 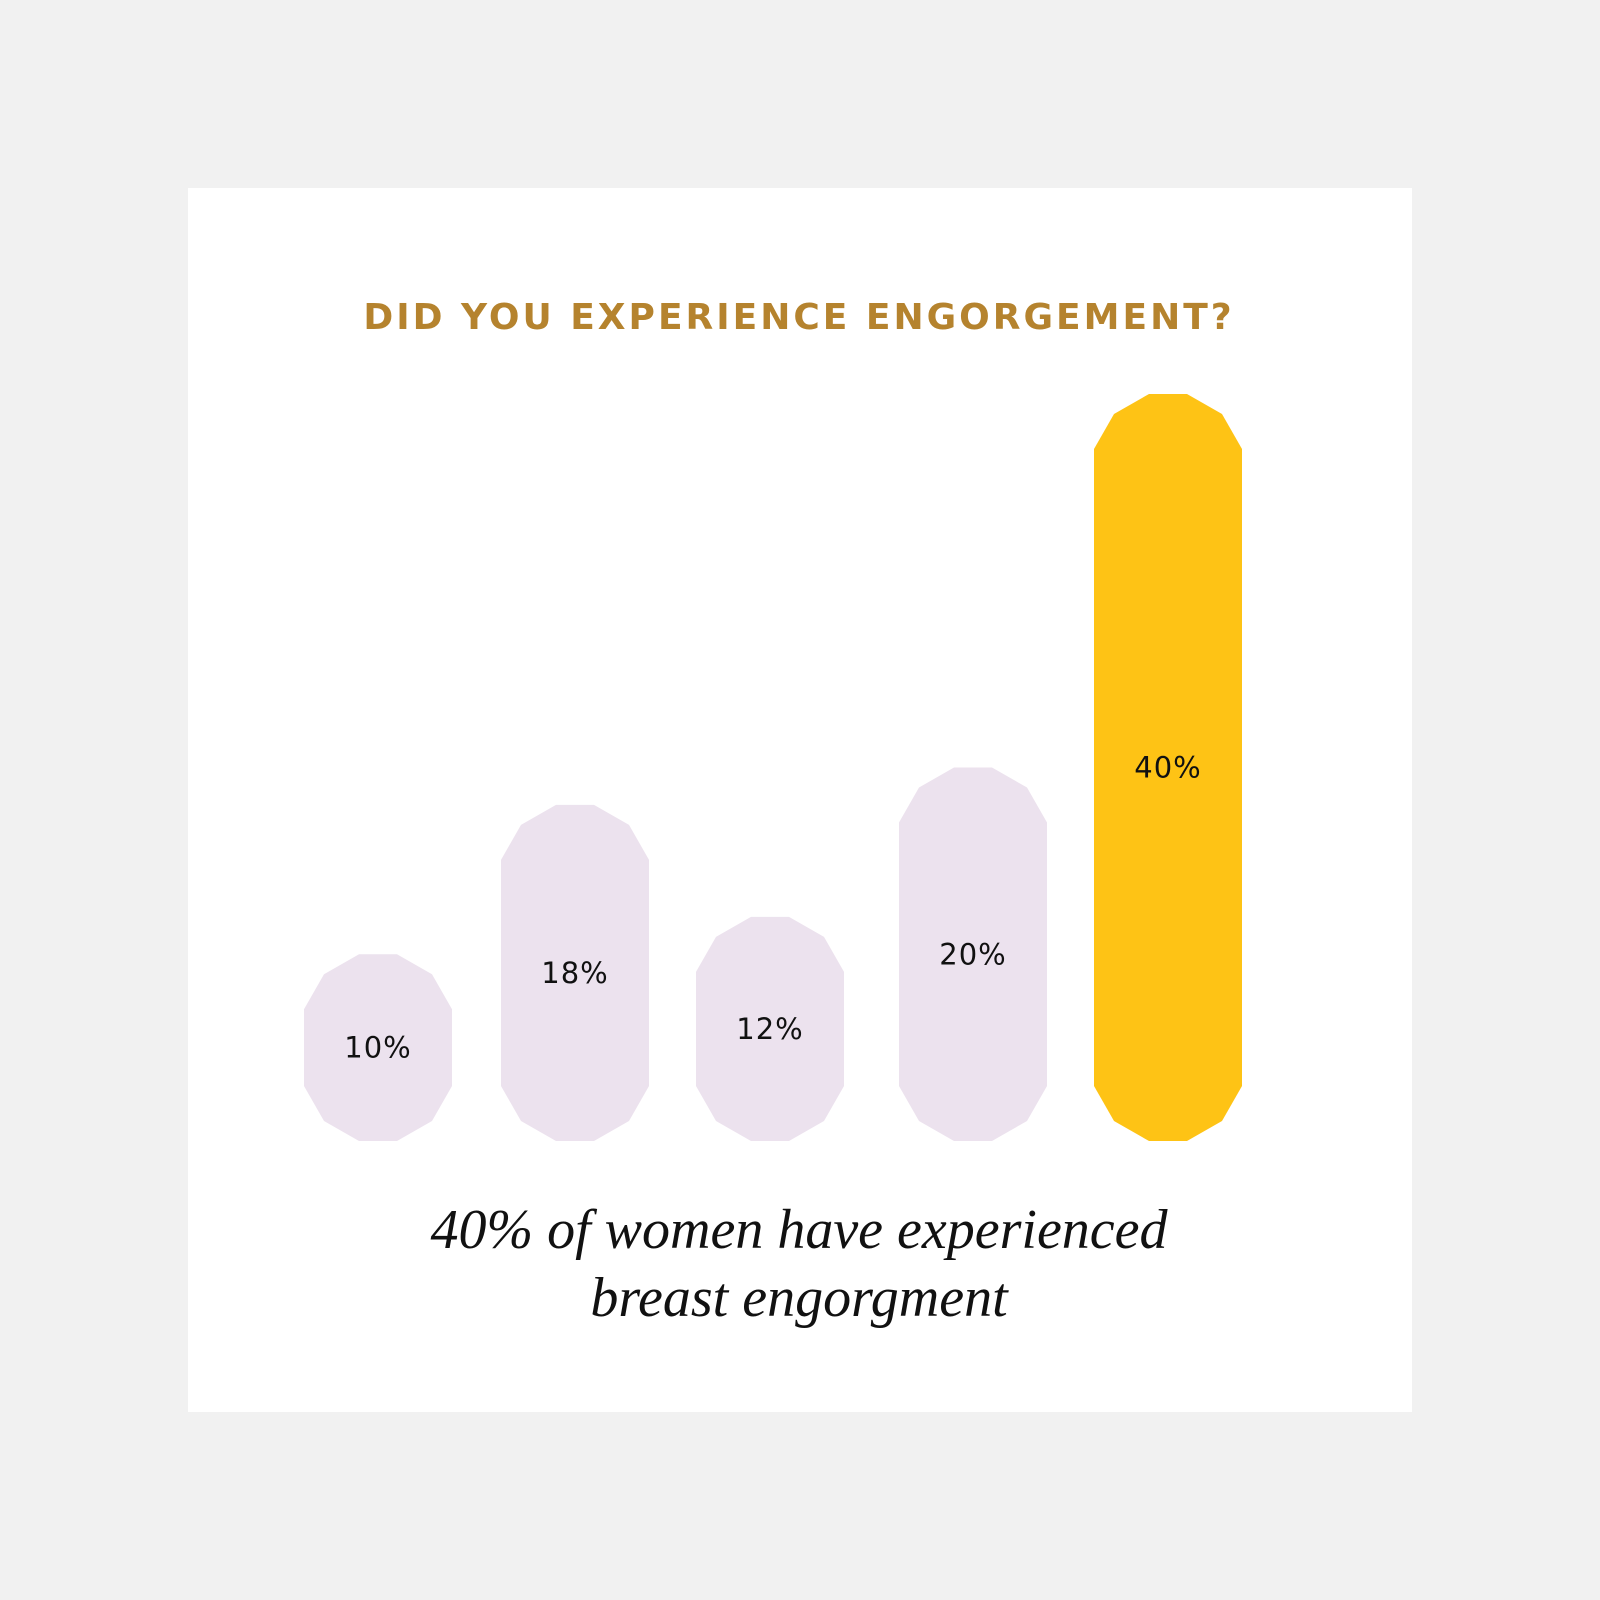 I want to click on value-label: 10%, so click(x=377, y=1048).